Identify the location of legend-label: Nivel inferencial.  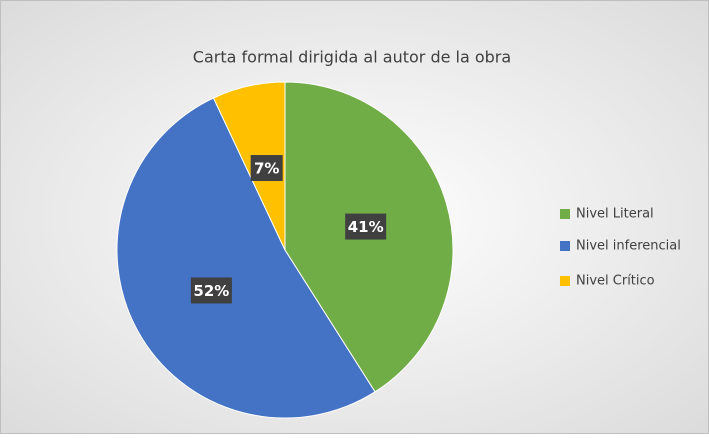
(628, 246).